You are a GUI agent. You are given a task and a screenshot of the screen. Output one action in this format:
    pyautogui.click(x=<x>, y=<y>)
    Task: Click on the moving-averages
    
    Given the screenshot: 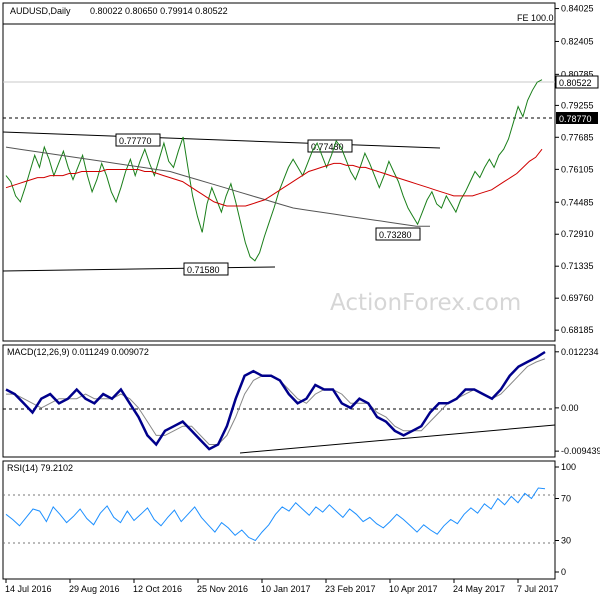 What is the action you would take?
    pyautogui.click(x=274, y=186)
    